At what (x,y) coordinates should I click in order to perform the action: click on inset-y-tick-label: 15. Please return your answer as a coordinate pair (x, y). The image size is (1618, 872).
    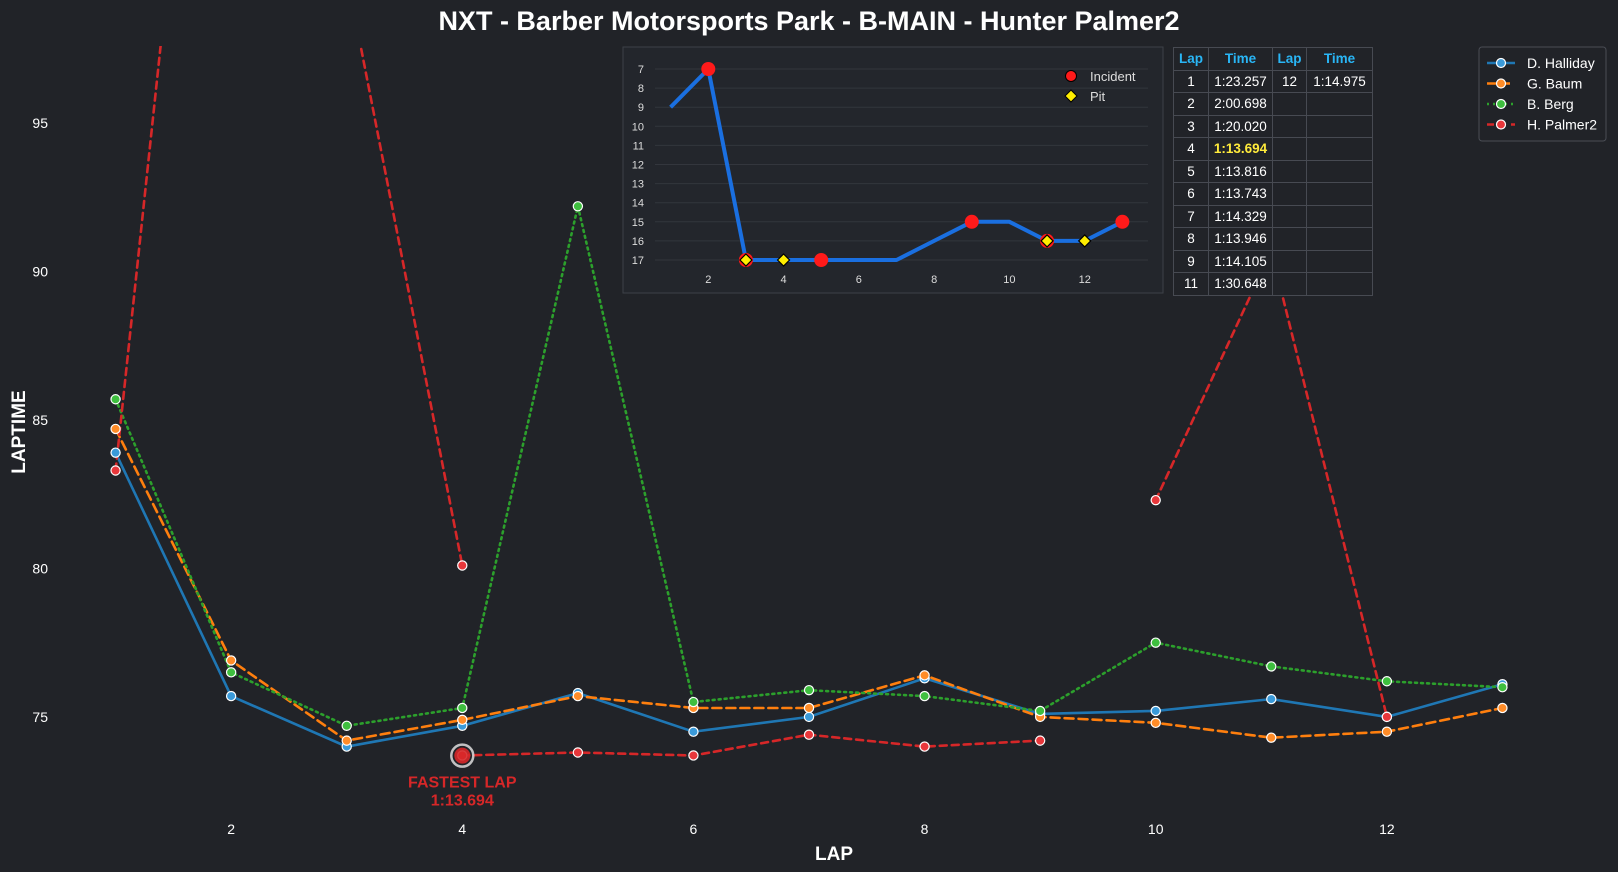
    Looking at the image, I should click on (638, 223).